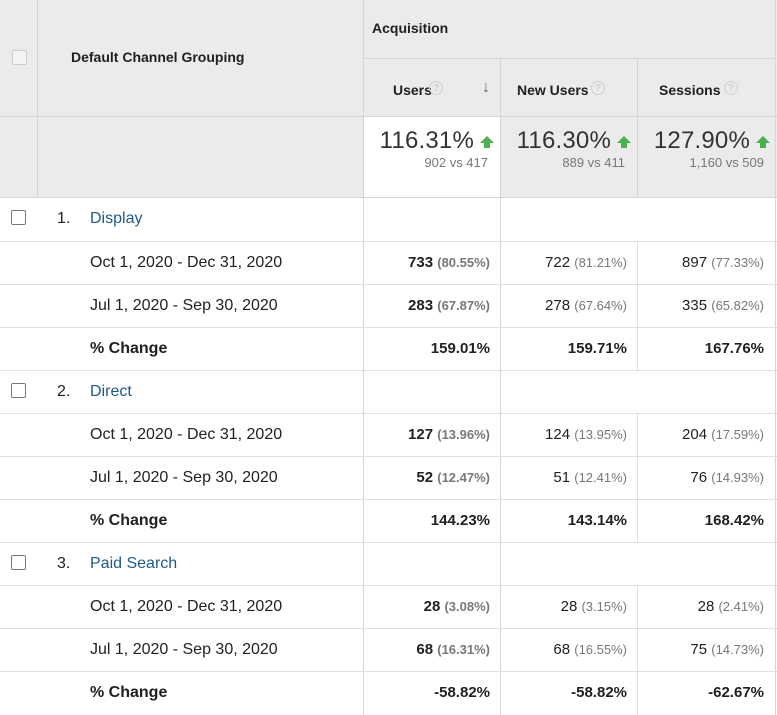 This screenshot has width=777, height=715. I want to click on row-index: 3., so click(64, 563).